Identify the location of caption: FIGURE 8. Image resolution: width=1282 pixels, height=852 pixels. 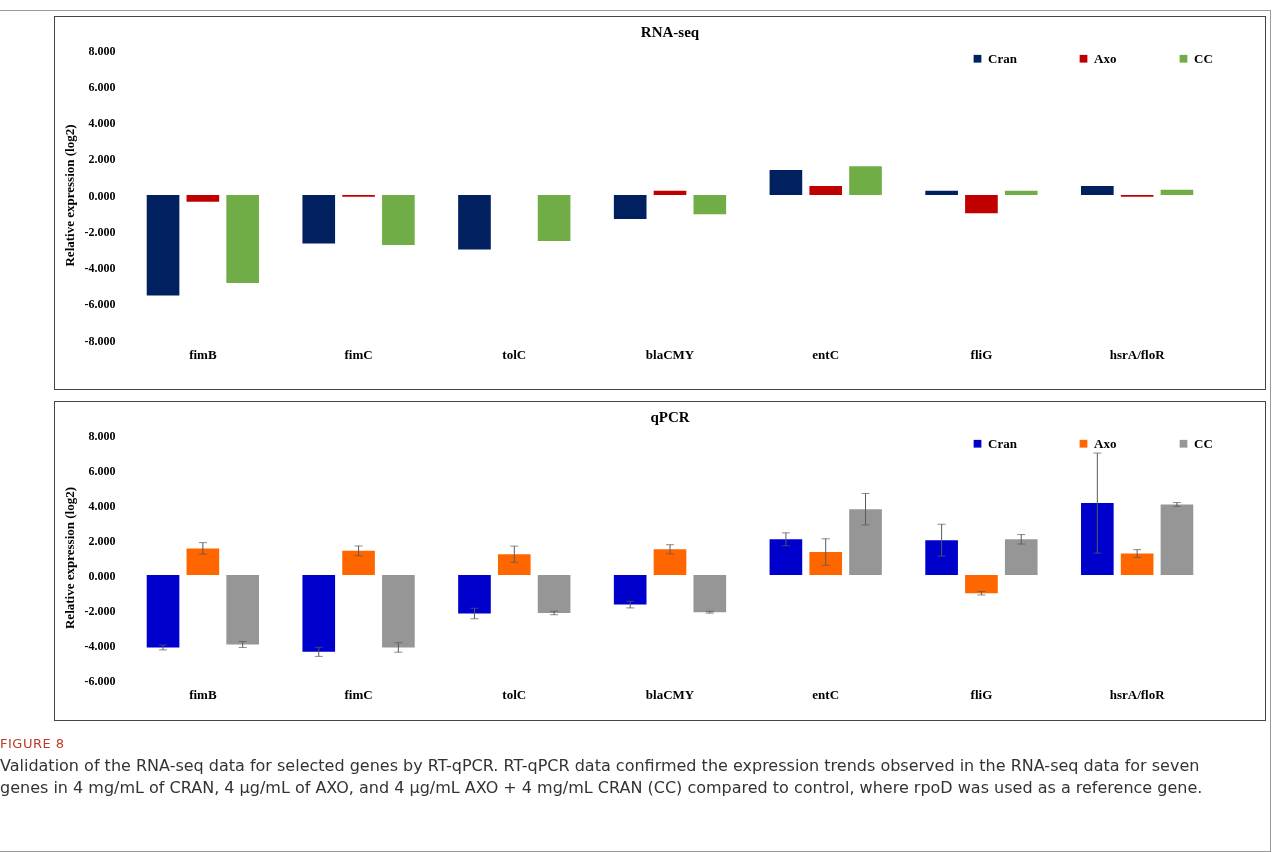
(33, 743).